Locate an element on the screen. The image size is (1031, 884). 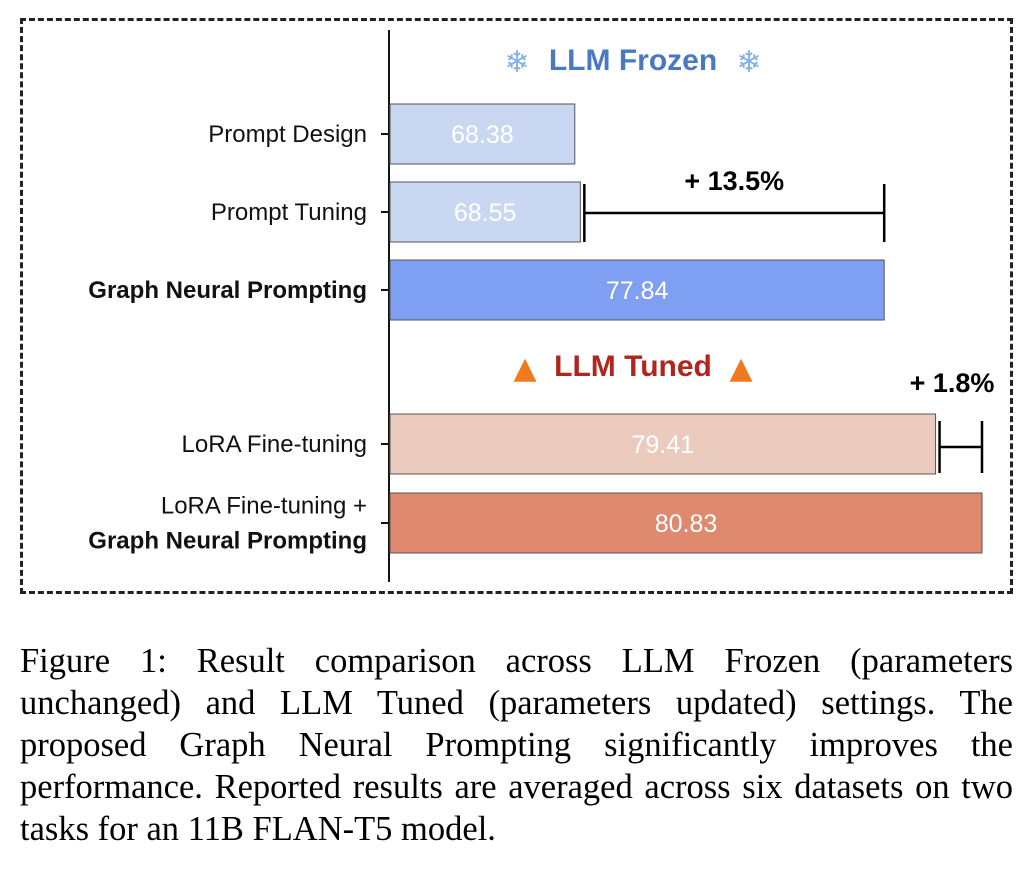
bar-value-label: 80.83 is located at coordinates (686, 524).